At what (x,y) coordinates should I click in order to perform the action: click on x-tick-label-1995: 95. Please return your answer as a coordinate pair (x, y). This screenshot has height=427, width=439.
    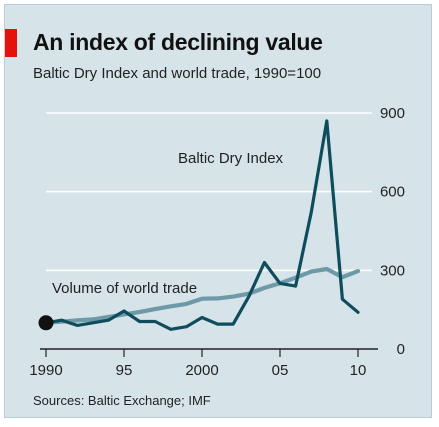
    Looking at the image, I should click on (124, 370).